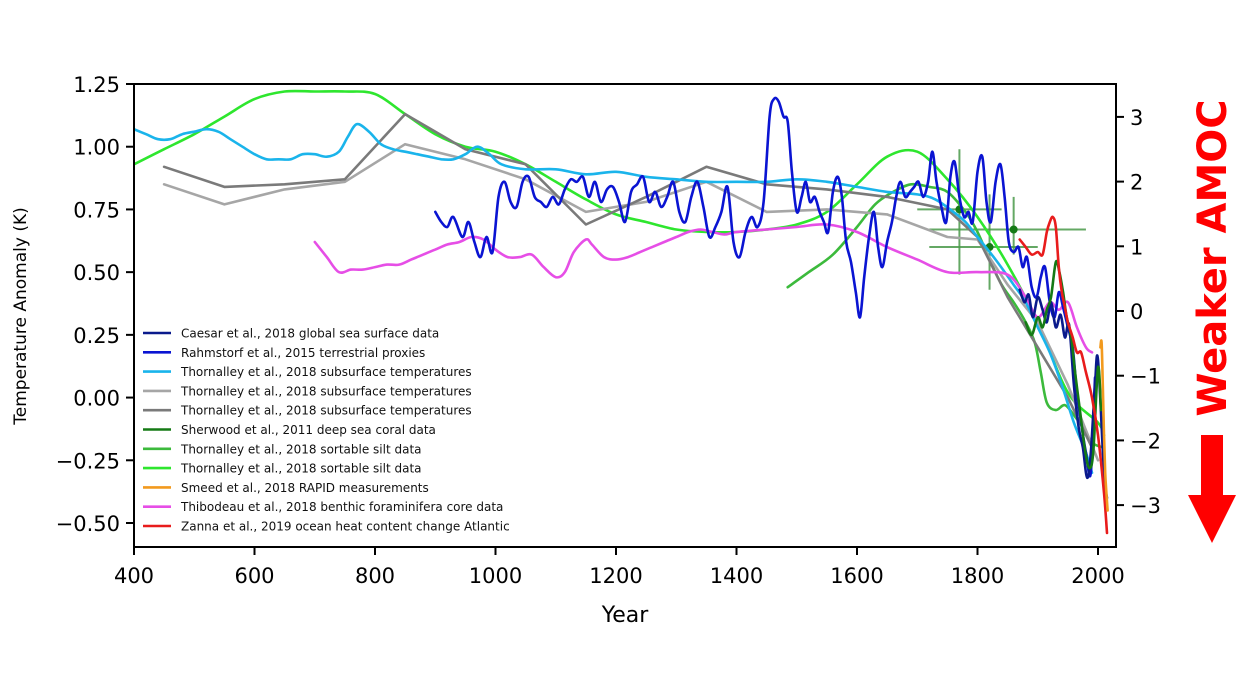 The width and height of the screenshot is (1250, 692). I want to click on x-tick-label: 600, so click(254, 576).